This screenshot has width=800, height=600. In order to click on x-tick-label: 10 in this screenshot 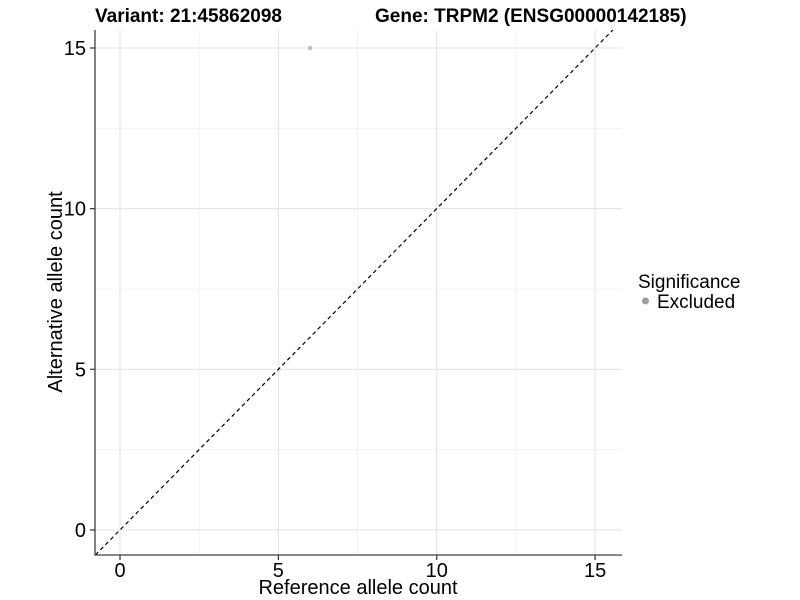, I will do `click(437, 571)`.